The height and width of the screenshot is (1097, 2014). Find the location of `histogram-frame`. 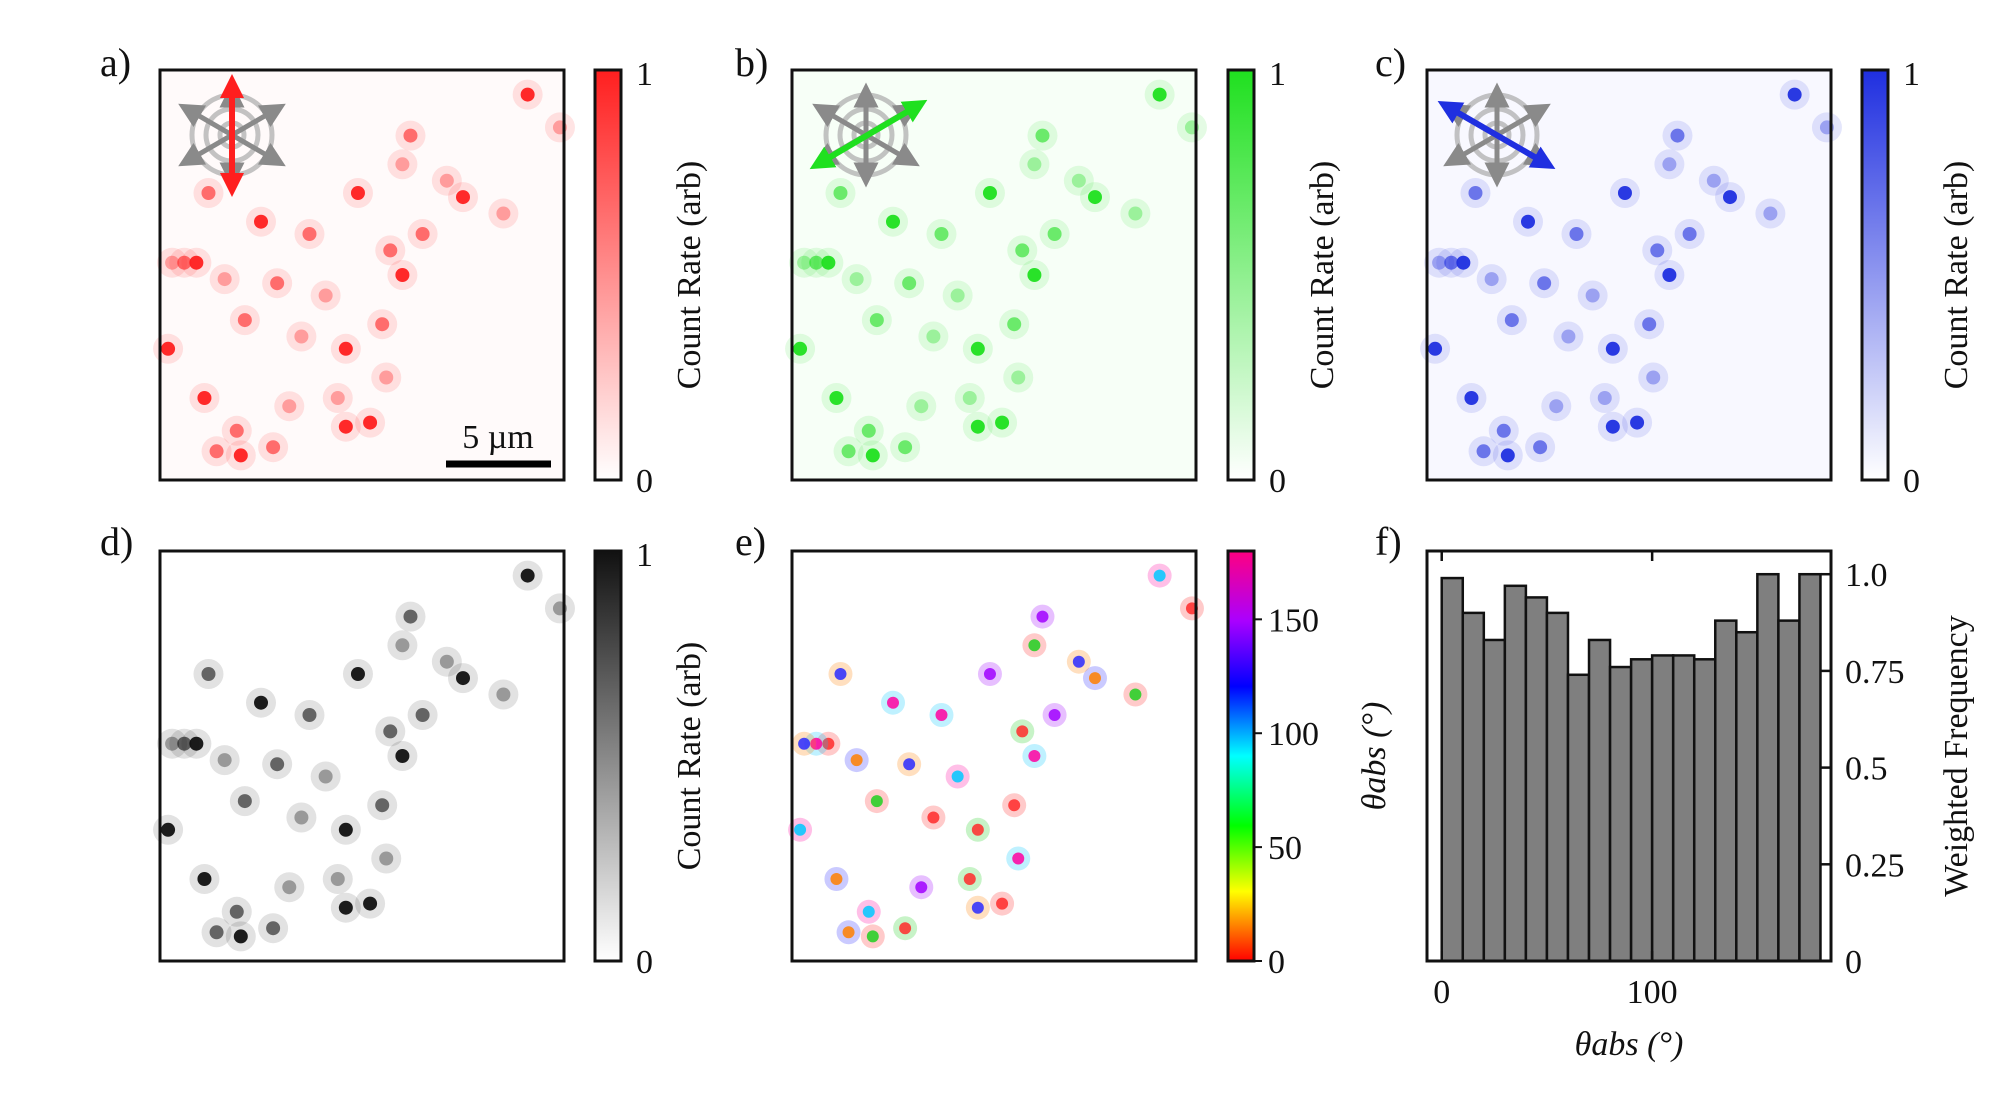

histogram-frame is located at coordinates (1629, 756).